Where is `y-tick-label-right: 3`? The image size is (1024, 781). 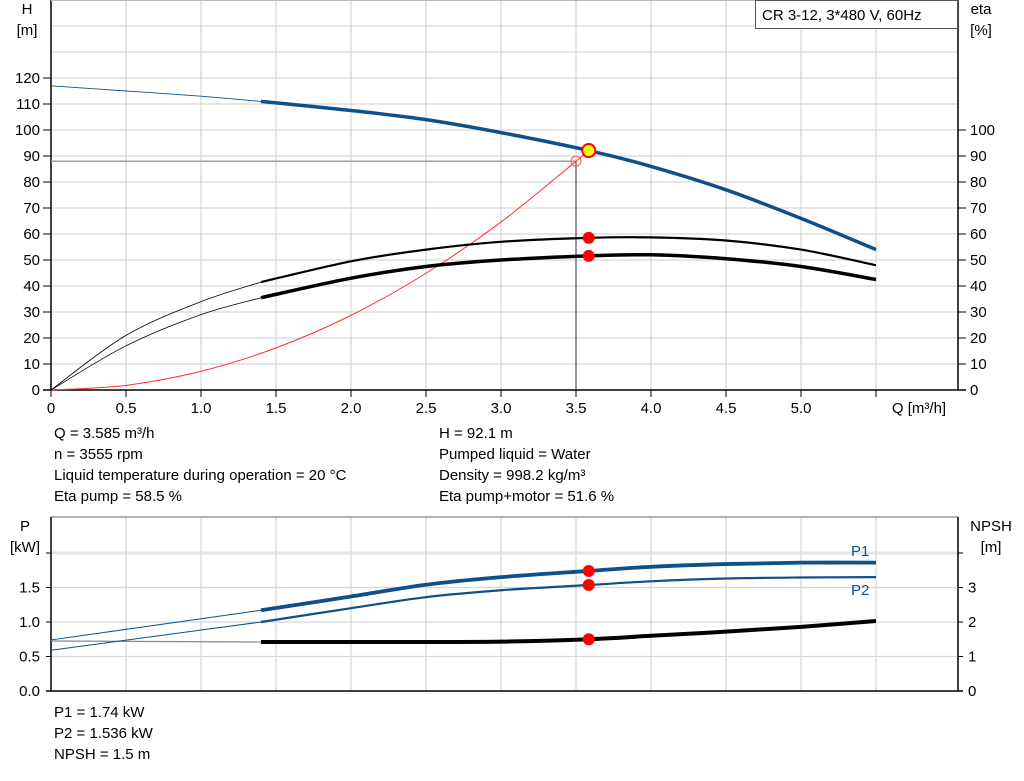
y-tick-label-right: 3 is located at coordinates (972, 588).